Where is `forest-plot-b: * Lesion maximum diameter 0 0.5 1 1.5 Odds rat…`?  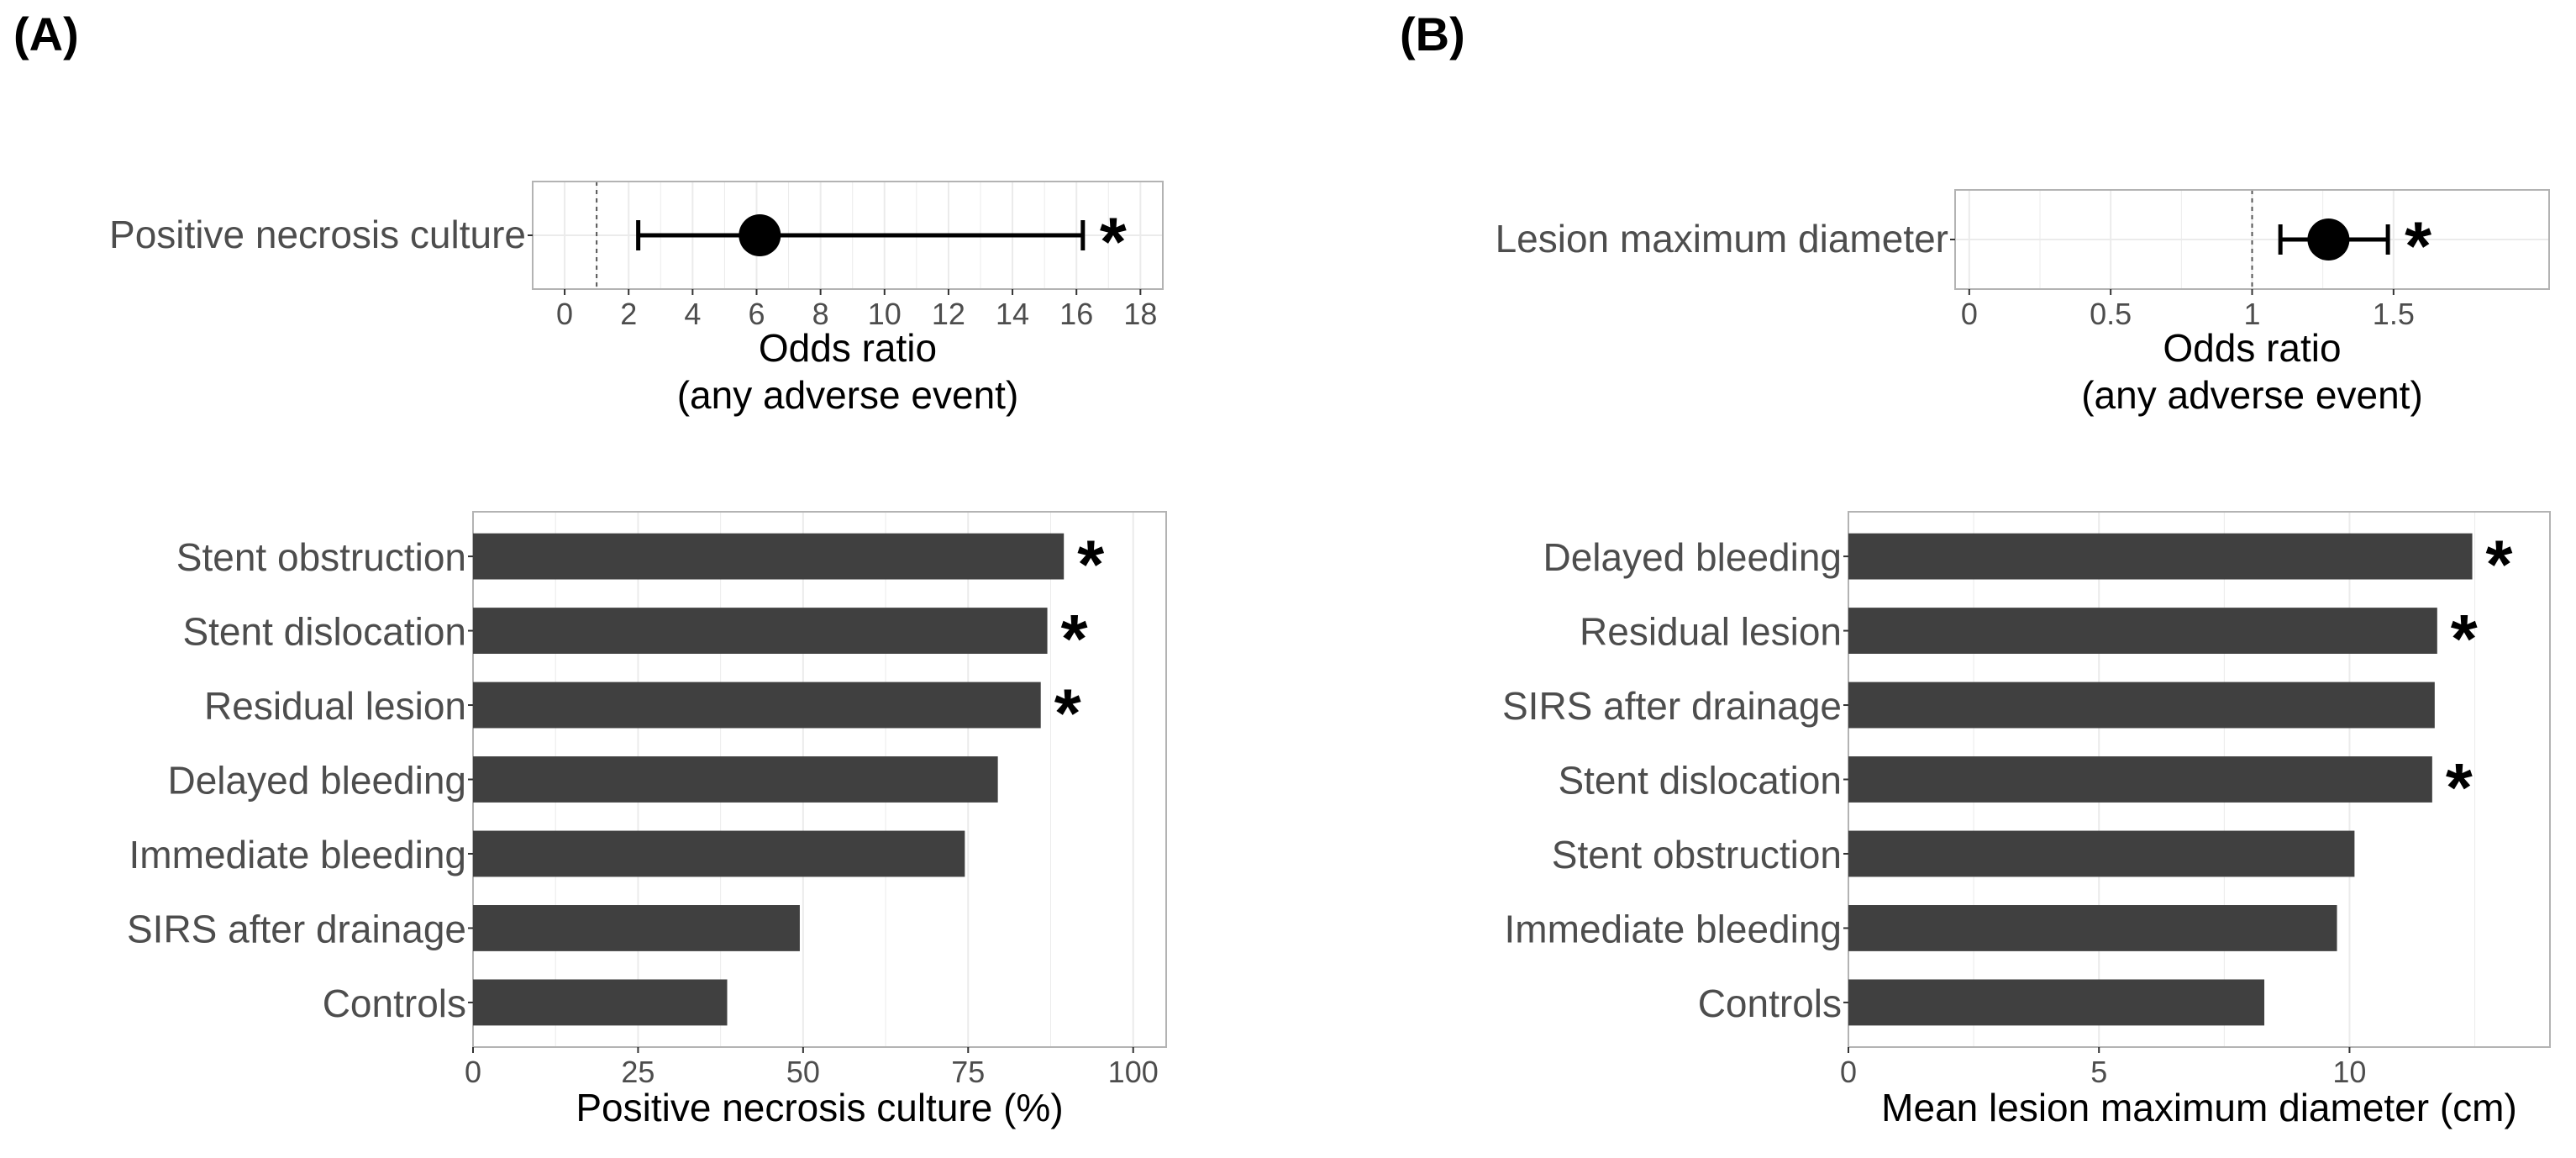 forest-plot-b: * Lesion maximum diameter 0 0.5 1 1.5 Odds rat… is located at coordinates (2023, 303).